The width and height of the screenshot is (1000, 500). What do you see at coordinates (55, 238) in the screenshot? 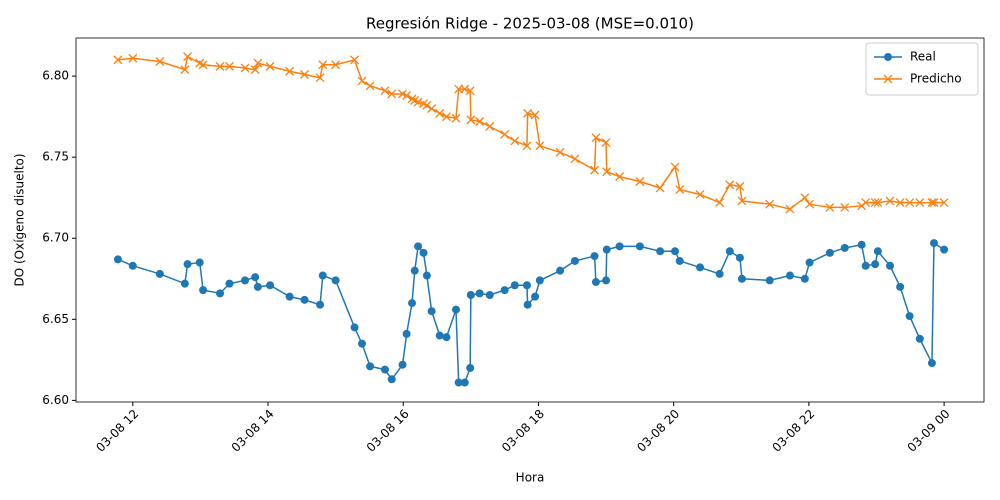
I see `y-tick-label: 6.70` at bounding box center [55, 238].